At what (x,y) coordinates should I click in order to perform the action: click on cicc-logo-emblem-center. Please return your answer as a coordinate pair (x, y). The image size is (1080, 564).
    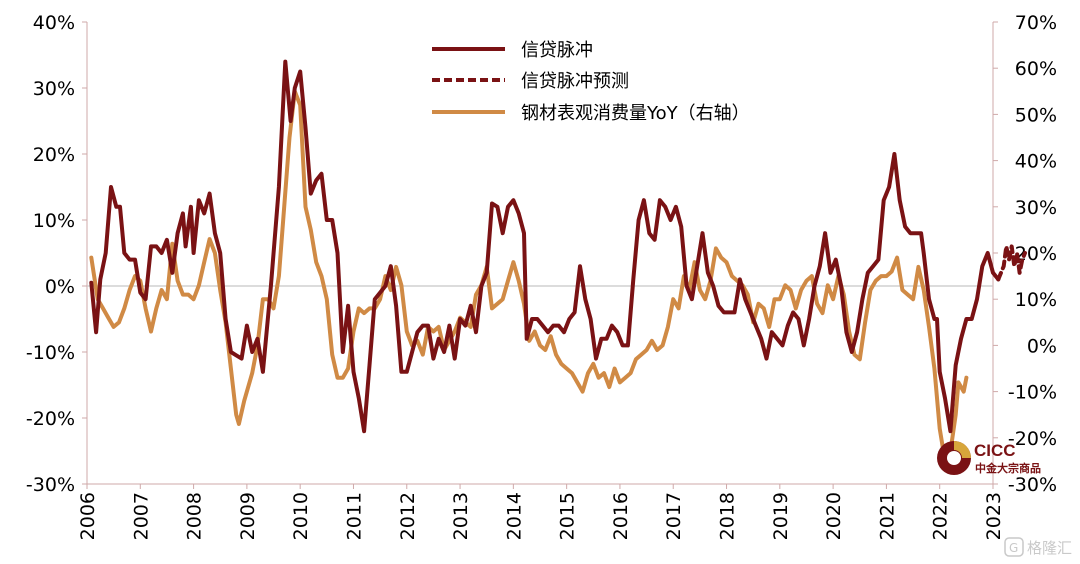
    Looking at the image, I should click on (954, 458).